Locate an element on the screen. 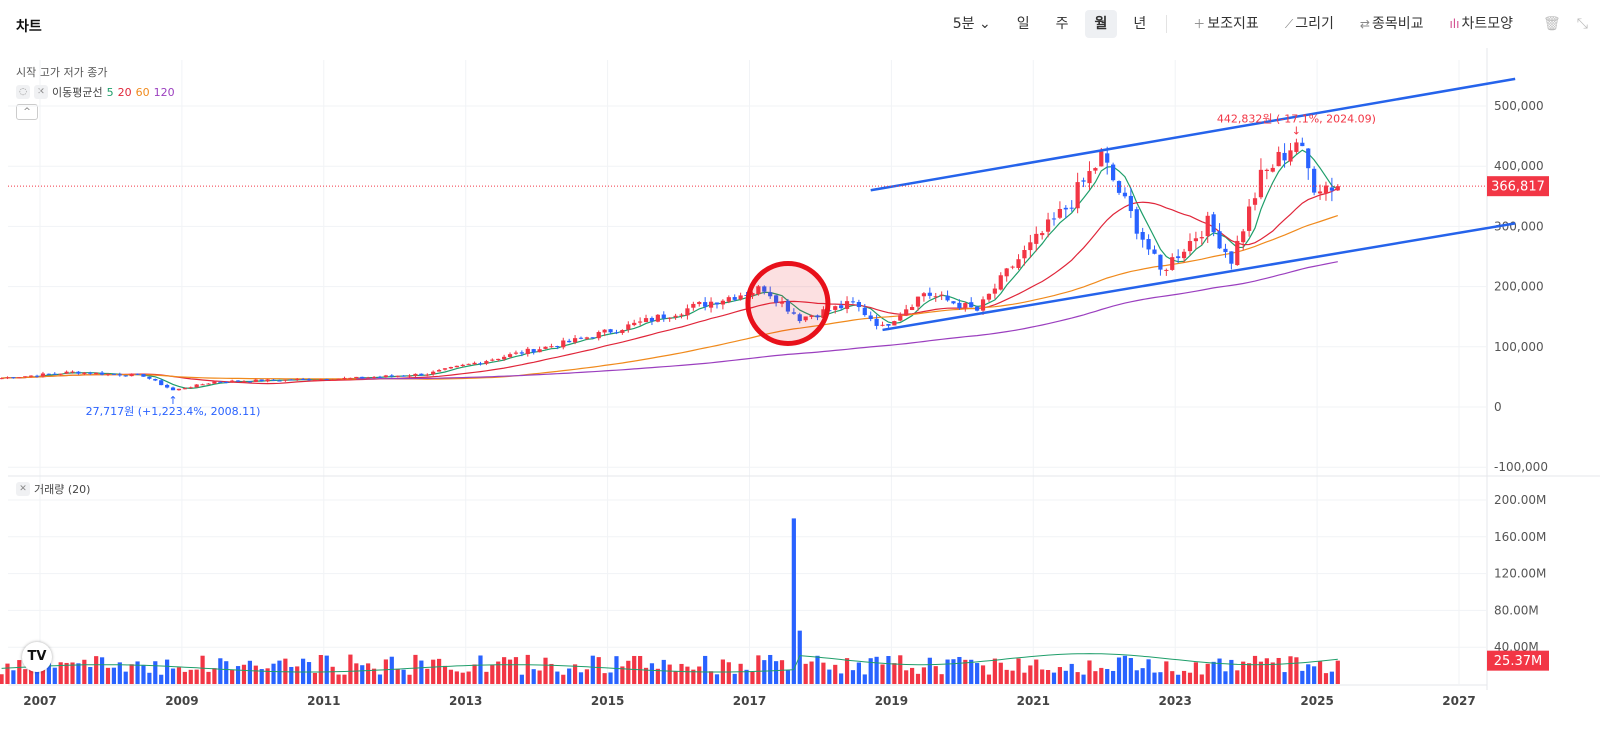 This screenshot has height=739, width=1600. indicator-label: 보조지표 is located at coordinates (1233, 24).